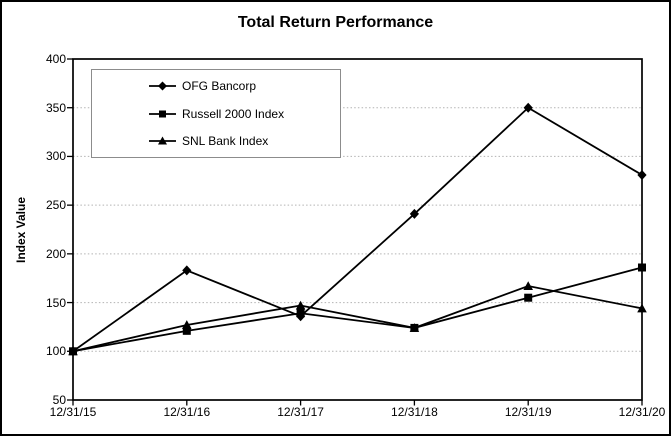 Image resolution: width=671 pixels, height=436 pixels. What do you see at coordinates (55, 253) in the screenshot?
I see `y-tick-label: 200` at bounding box center [55, 253].